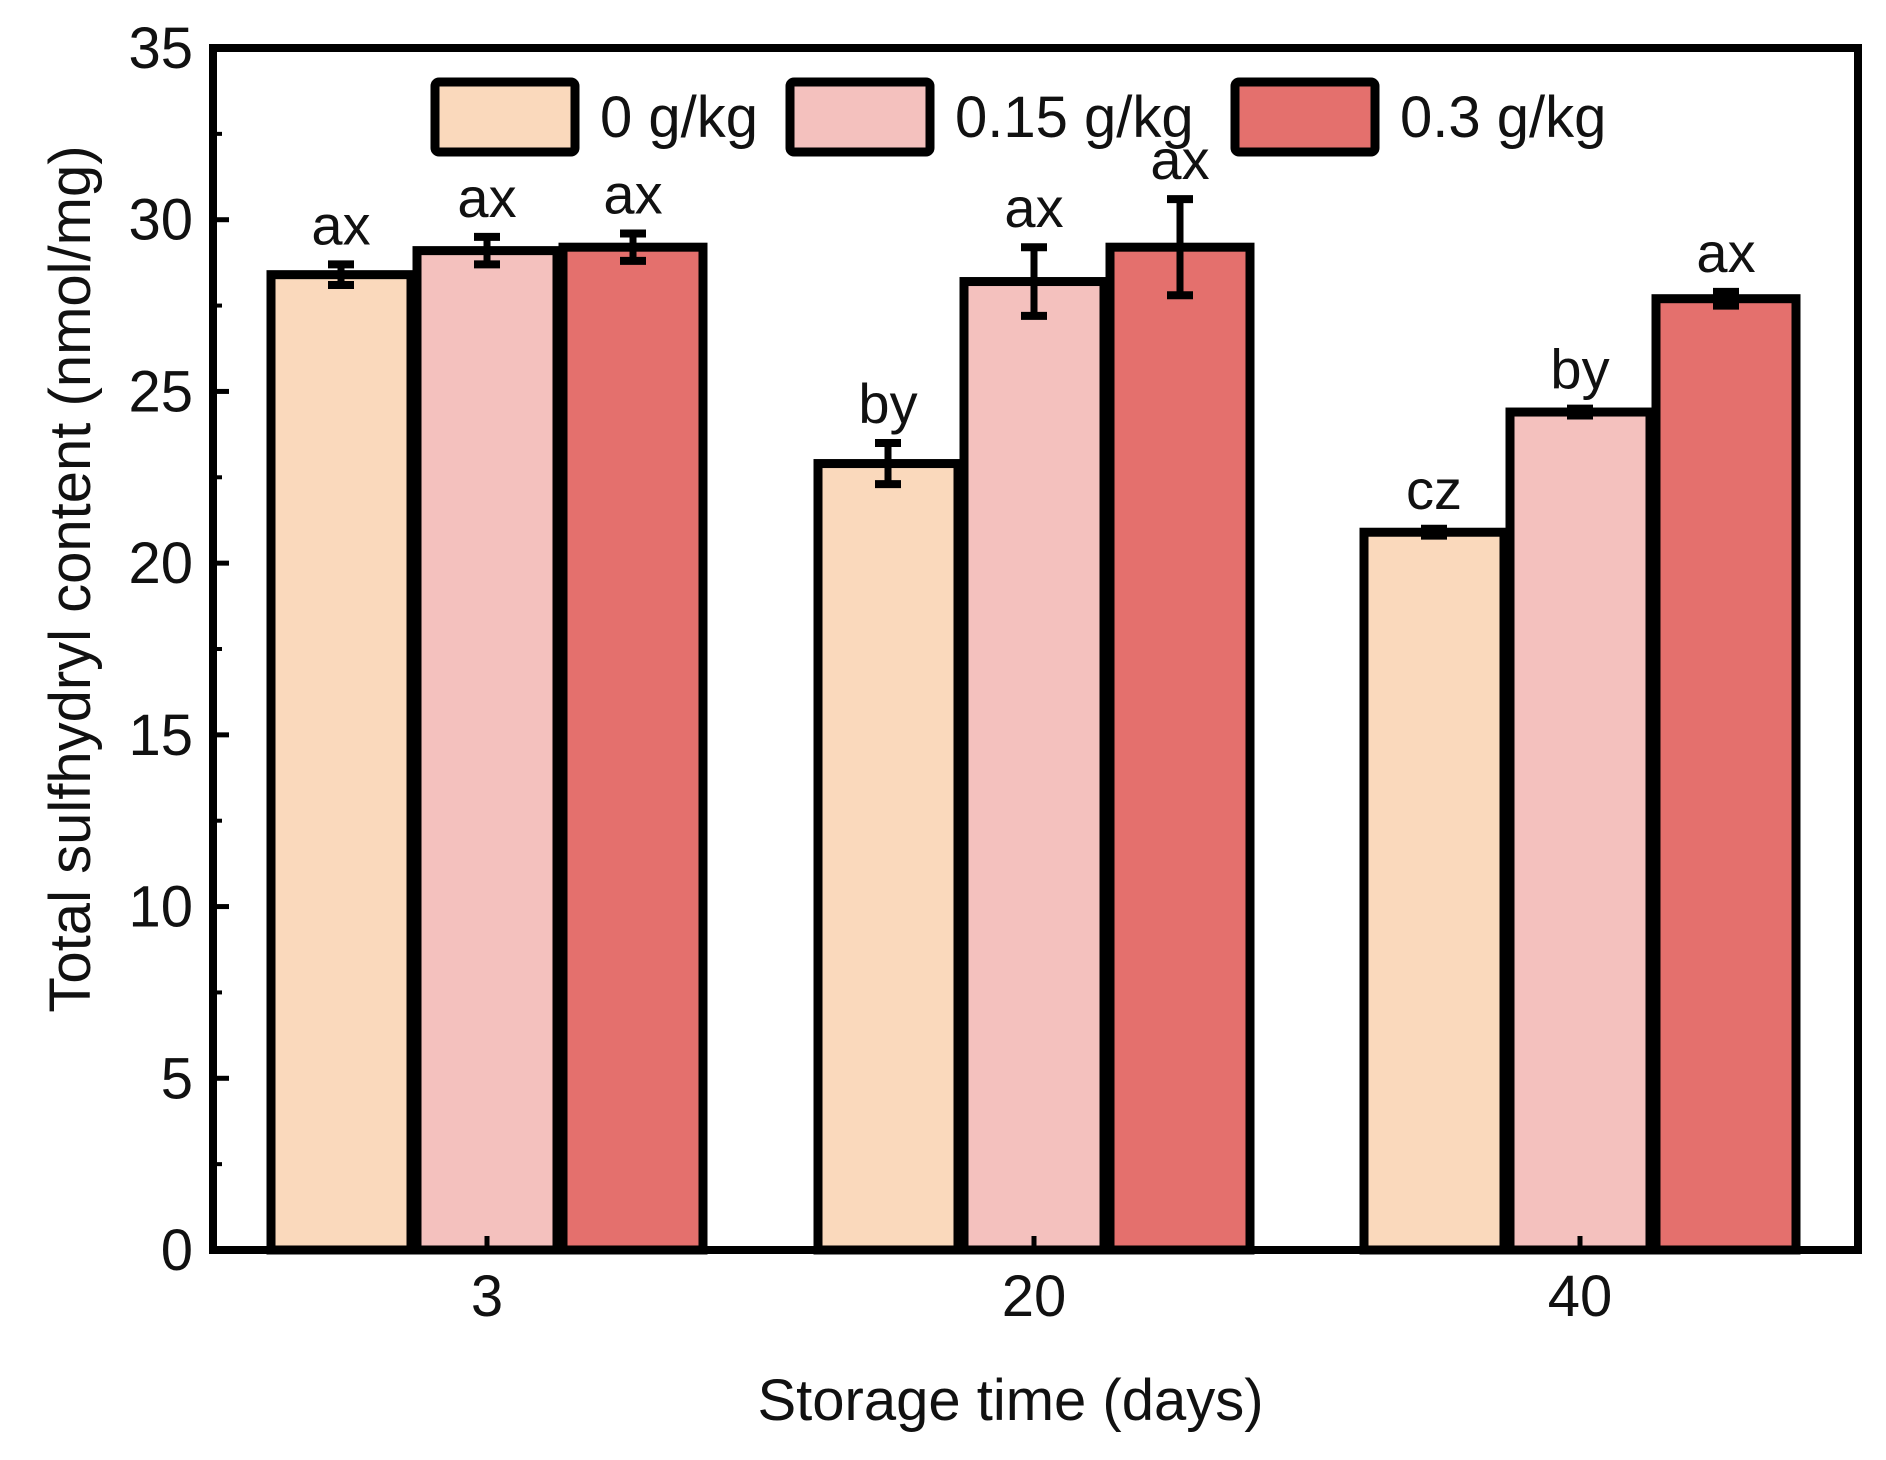  Describe the element at coordinates (594, 117) in the screenshot. I see `legend-item: 0 g/kg` at that location.